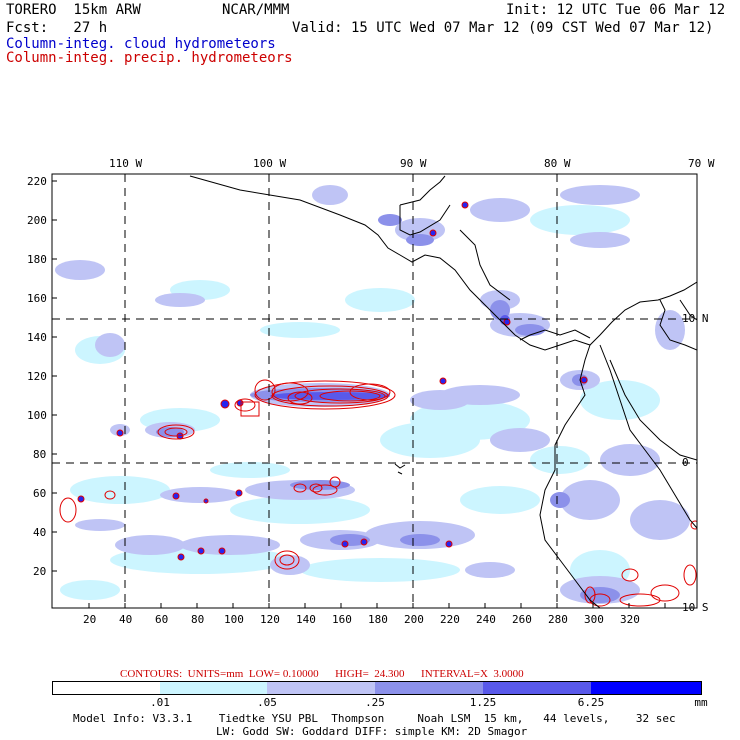 Image resolution: width=740 pixels, height=740 pixels. What do you see at coordinates (234, 619) in the screenshot?
I see `x-tick-100: 100` at bounding box center [234, 619].